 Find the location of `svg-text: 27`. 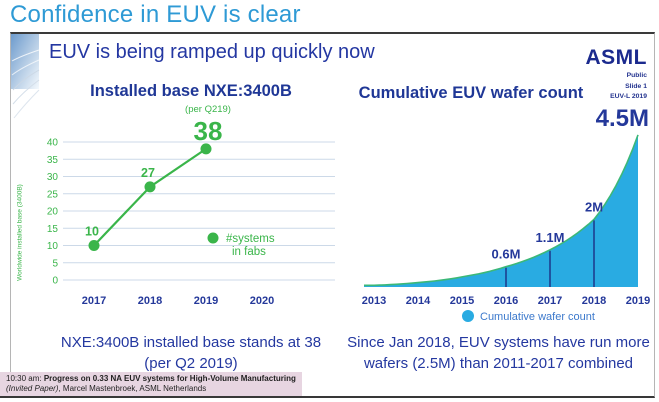

svg-text: 27 is located at coordinates (148, 173).